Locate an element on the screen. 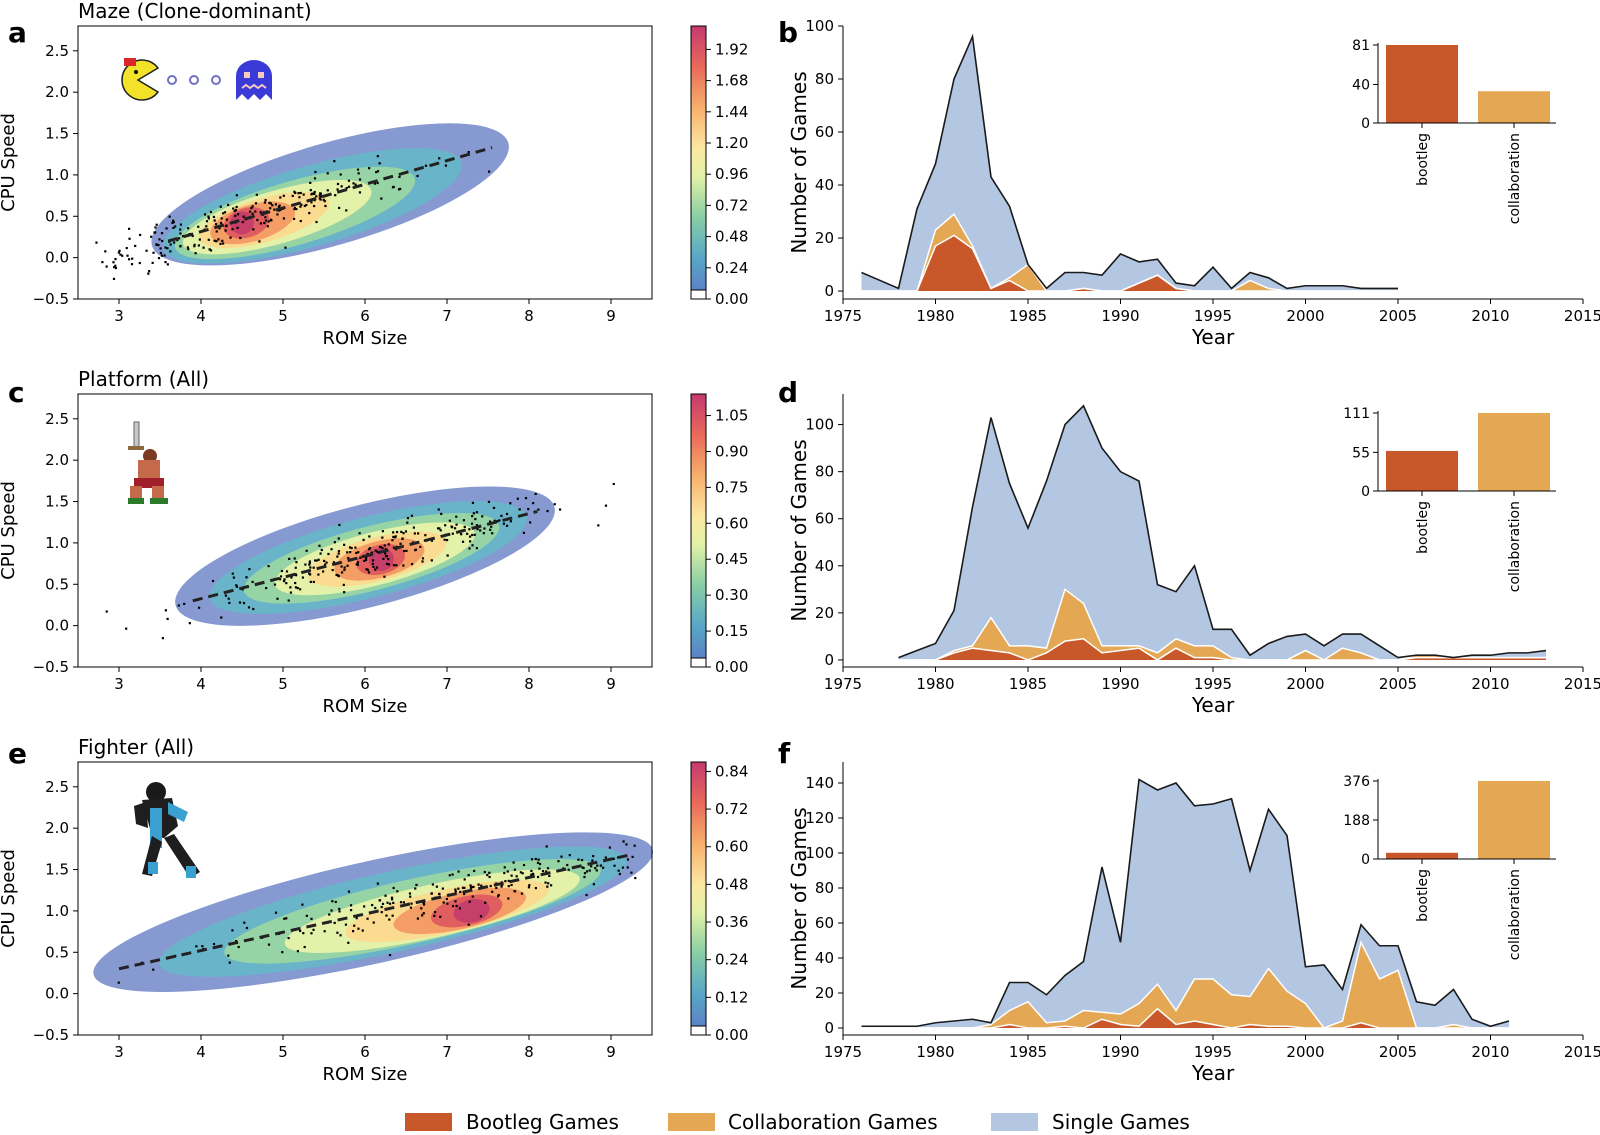 The height and width of the screenshot is (1135, 1600). inset-bar-collaboration is located at coordinates (1514, 820).